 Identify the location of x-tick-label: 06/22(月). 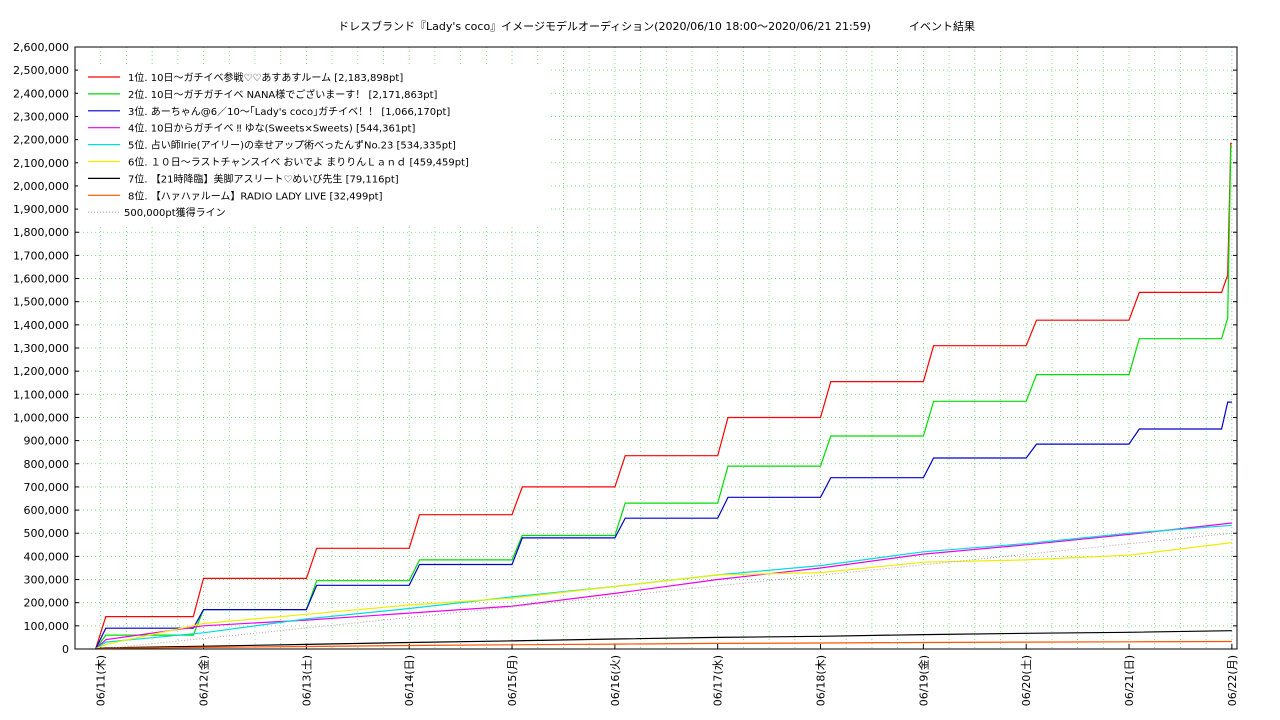
(1232, 680).